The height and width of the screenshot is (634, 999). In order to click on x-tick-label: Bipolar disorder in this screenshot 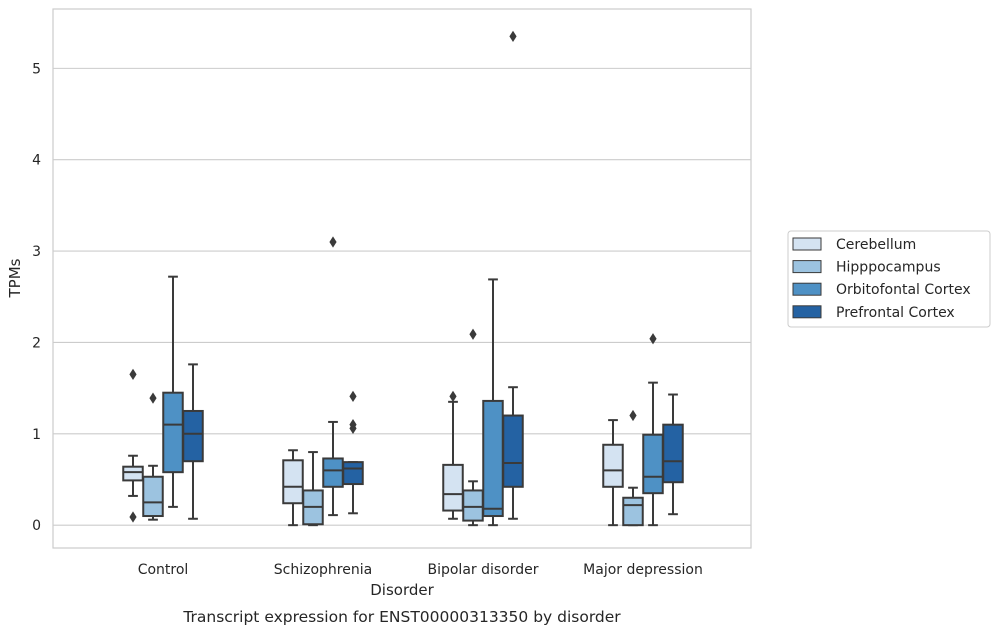, I will do `click(482, 570)`.